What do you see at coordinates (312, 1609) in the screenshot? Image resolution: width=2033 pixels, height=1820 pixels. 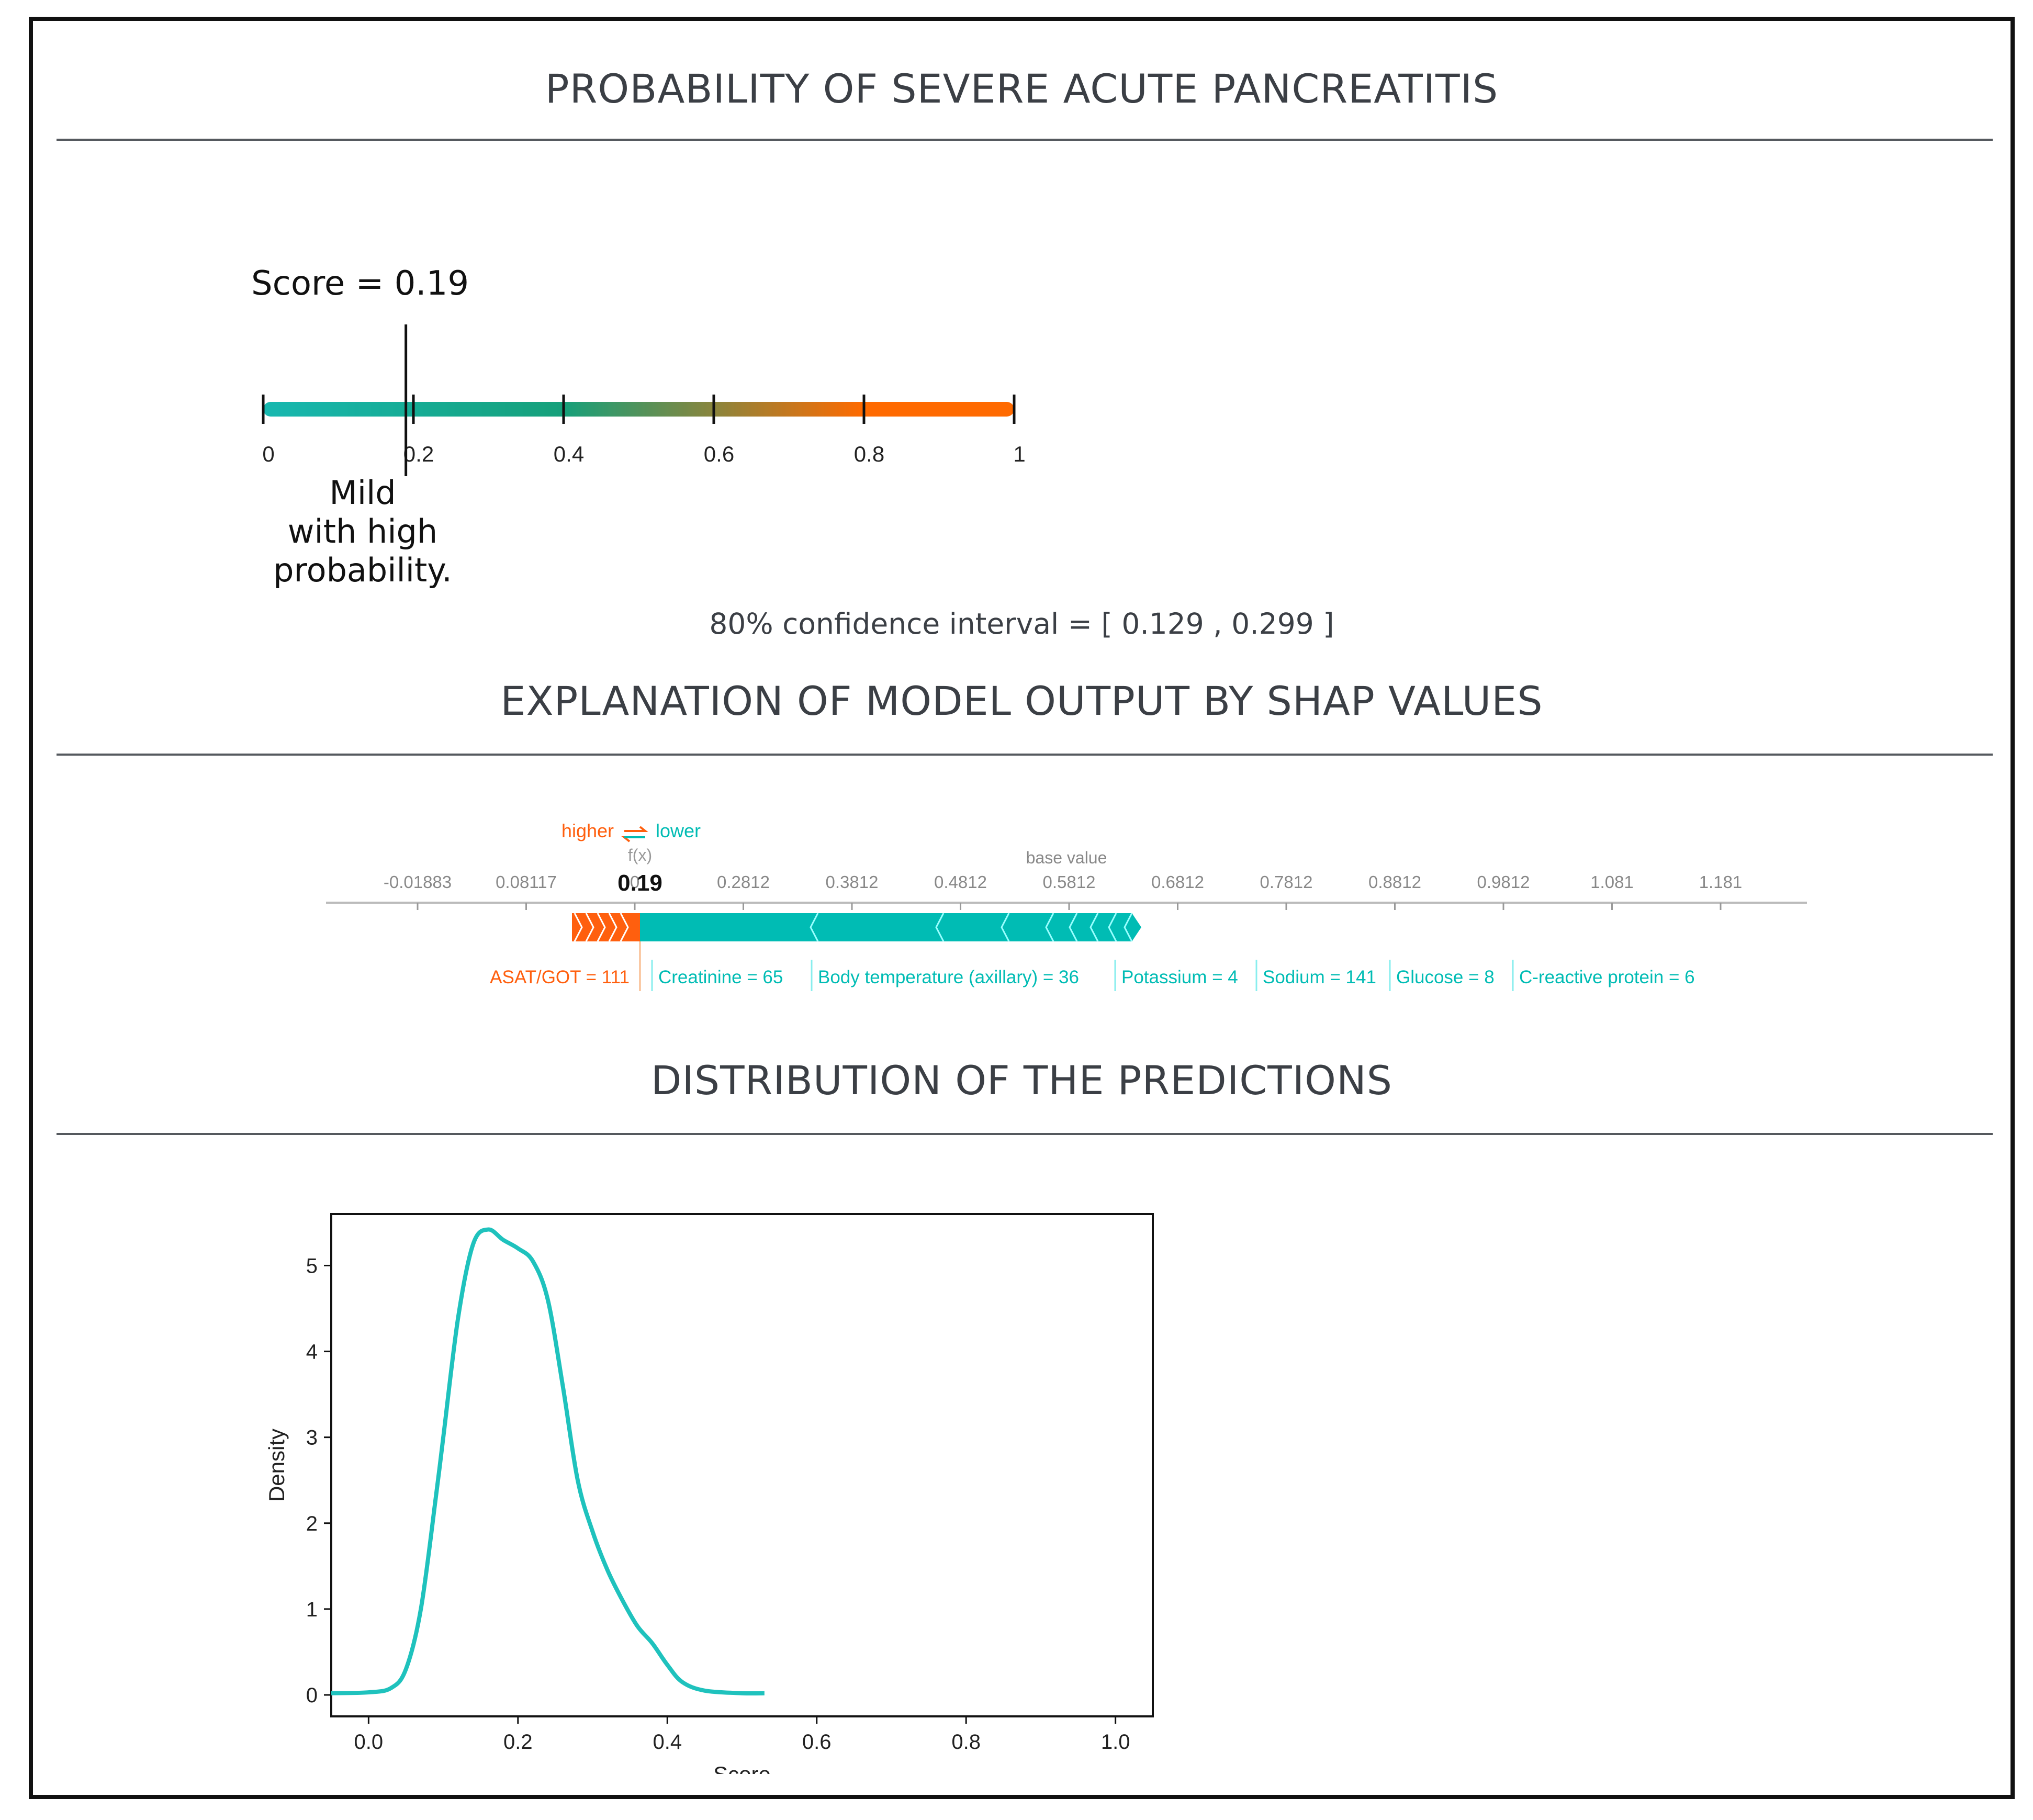 I see `y-tick-label: 1` at bounding box center [312, 1609].